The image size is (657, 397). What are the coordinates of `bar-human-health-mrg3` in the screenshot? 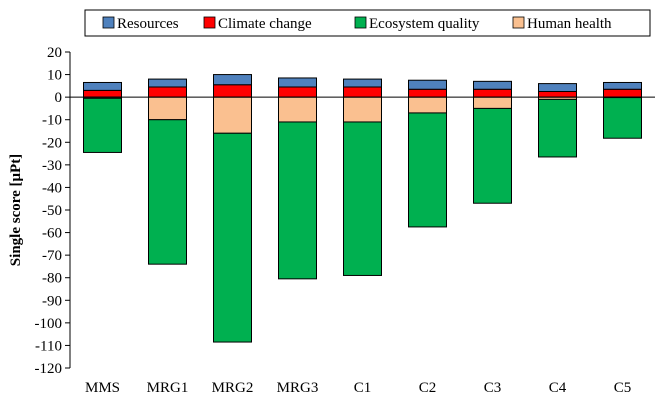 It's located at (297, 109).